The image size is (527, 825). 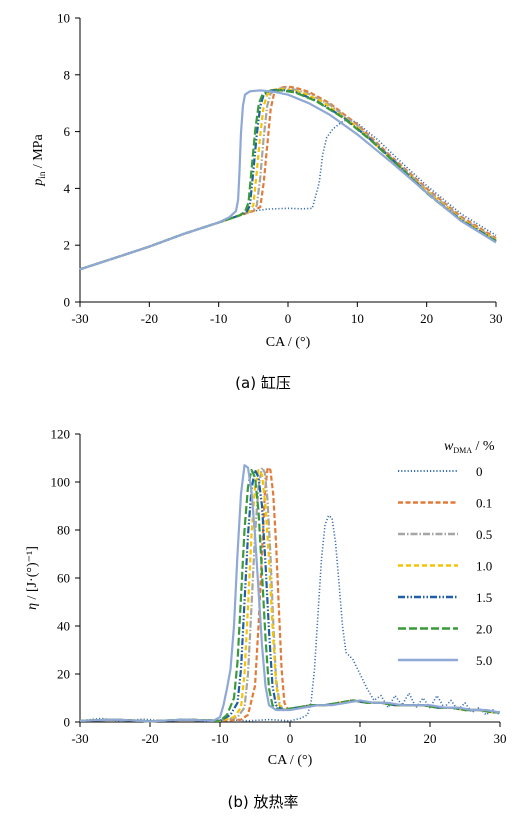 What do you see at coordinates (42, 175) in the screenshot?
I see `y-axis-label-subscript: in` at bounding box center [42, 175].